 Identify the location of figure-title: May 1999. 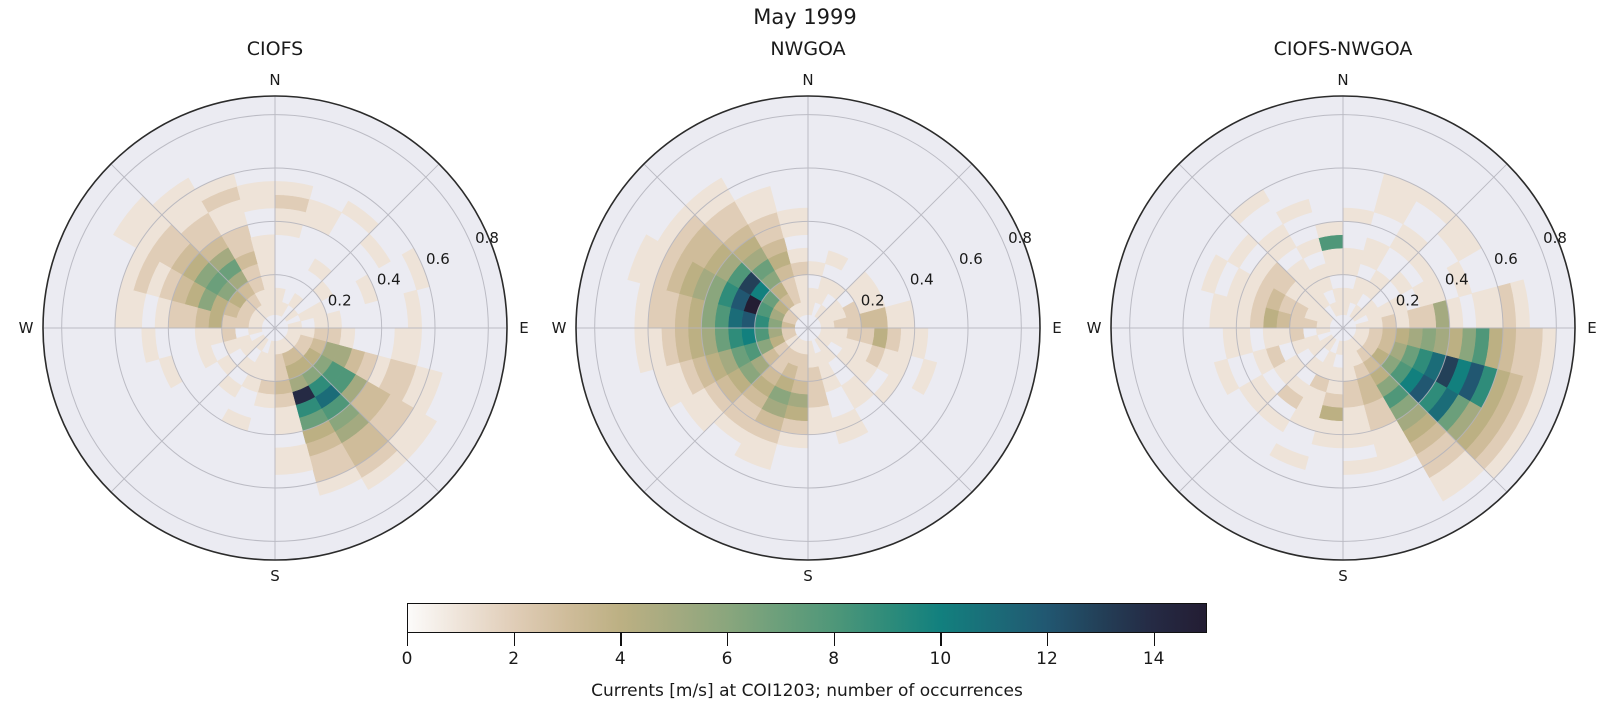
(805, 17).